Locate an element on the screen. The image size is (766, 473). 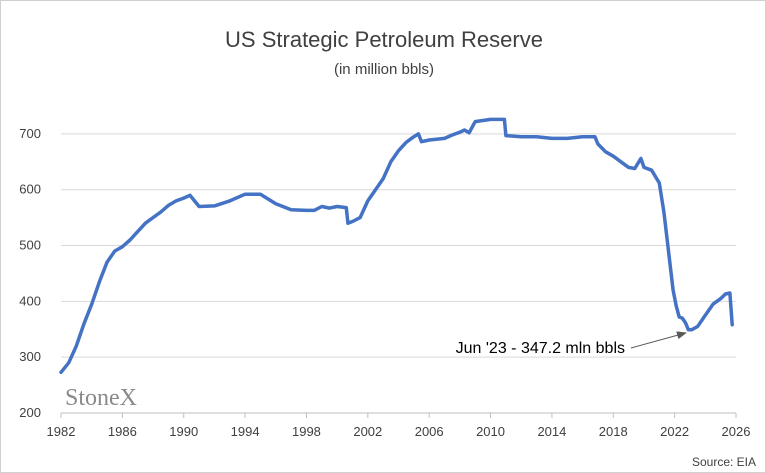
annotation-layer: Jun '23 - 347.2 mln bbls is located at coordinates (571, 344).